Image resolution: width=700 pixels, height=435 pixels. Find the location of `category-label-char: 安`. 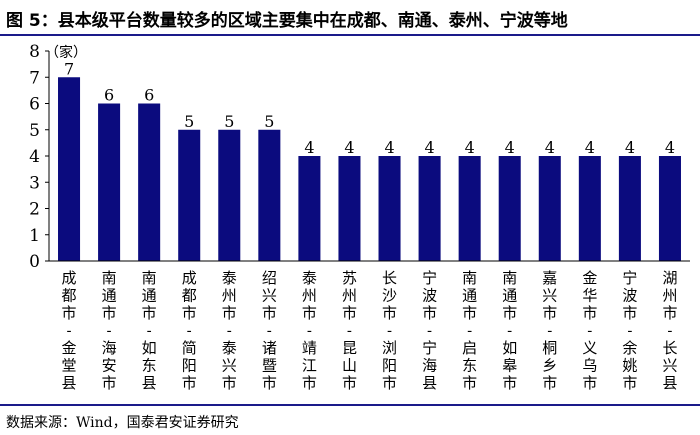

category-label-char: 安 is located at coordinates (109, 366).